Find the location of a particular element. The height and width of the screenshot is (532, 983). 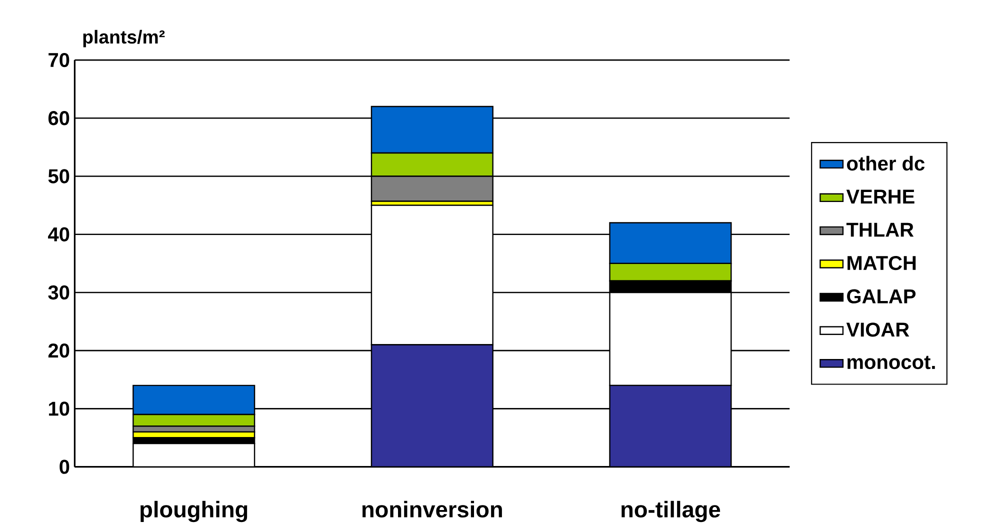

legend-label: MATCH is located at coordinates (882, 263).